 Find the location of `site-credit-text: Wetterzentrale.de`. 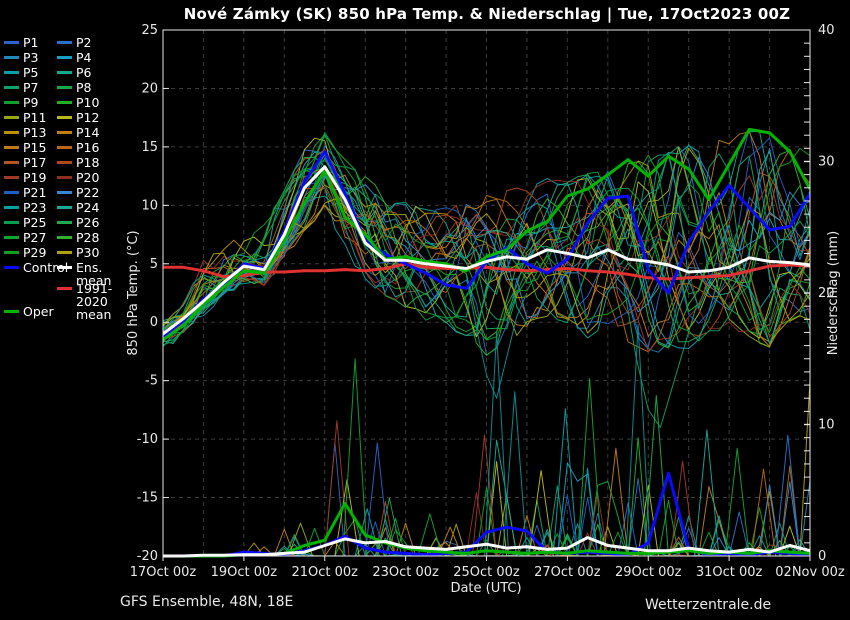

site-credit-text: Wetterzentrale.de is located at coordinates (708, 605).